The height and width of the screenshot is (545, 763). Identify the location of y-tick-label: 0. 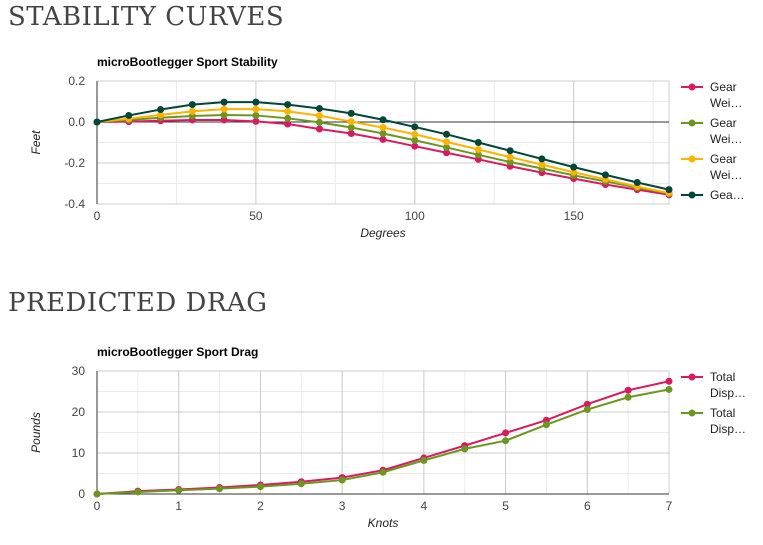
(81, 494).